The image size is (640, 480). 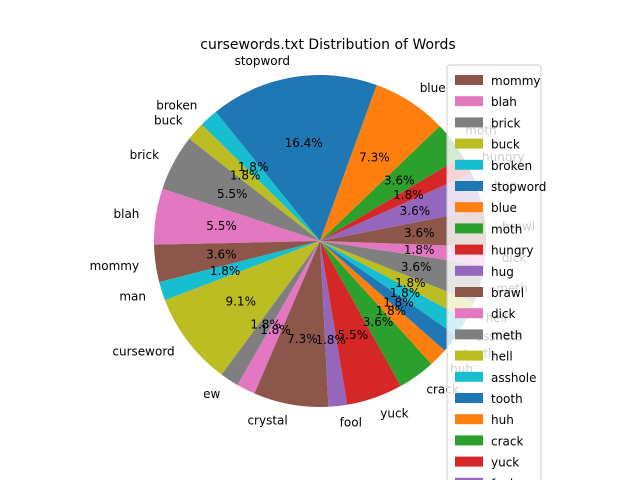 I want to click on slice-name-label: brick, so click(x=144, y=155).